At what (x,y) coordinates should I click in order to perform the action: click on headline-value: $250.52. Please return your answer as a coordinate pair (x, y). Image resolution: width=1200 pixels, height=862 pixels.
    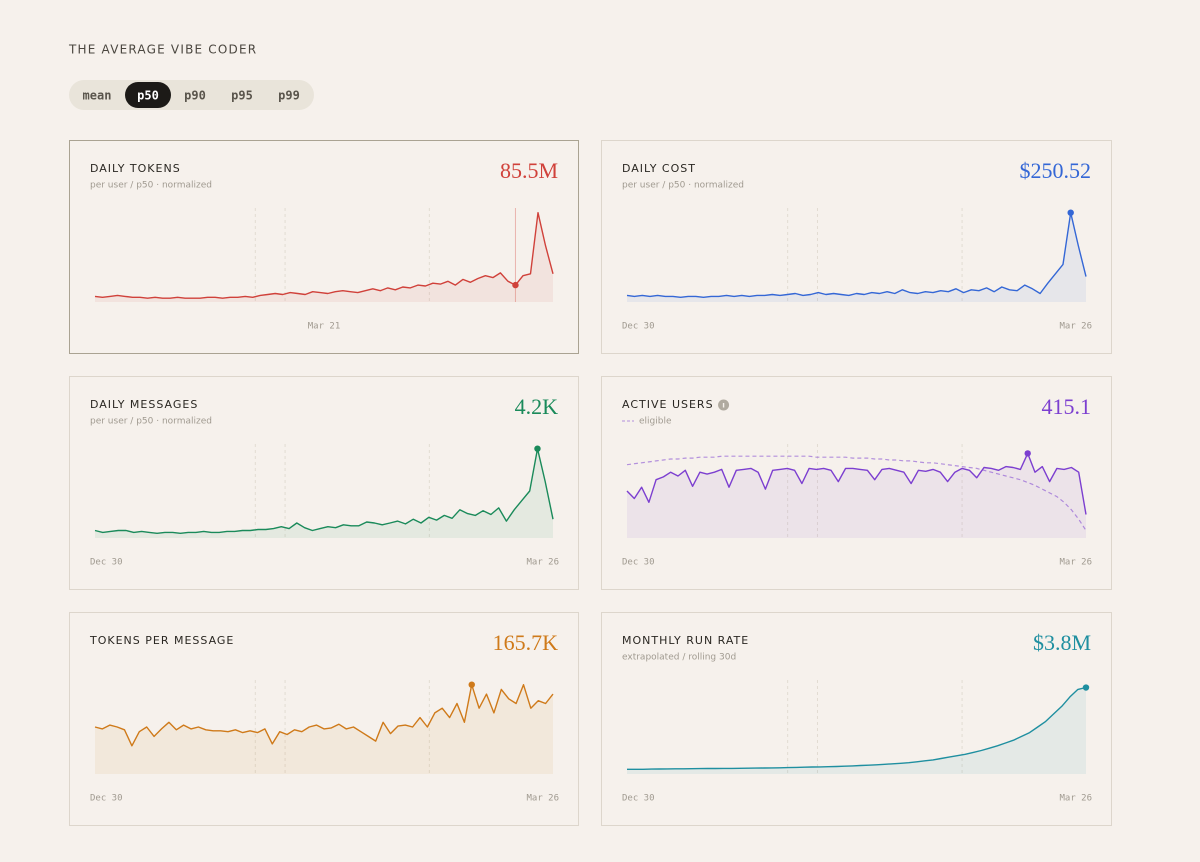
    Looking at the image, I should click on (1056, 170).